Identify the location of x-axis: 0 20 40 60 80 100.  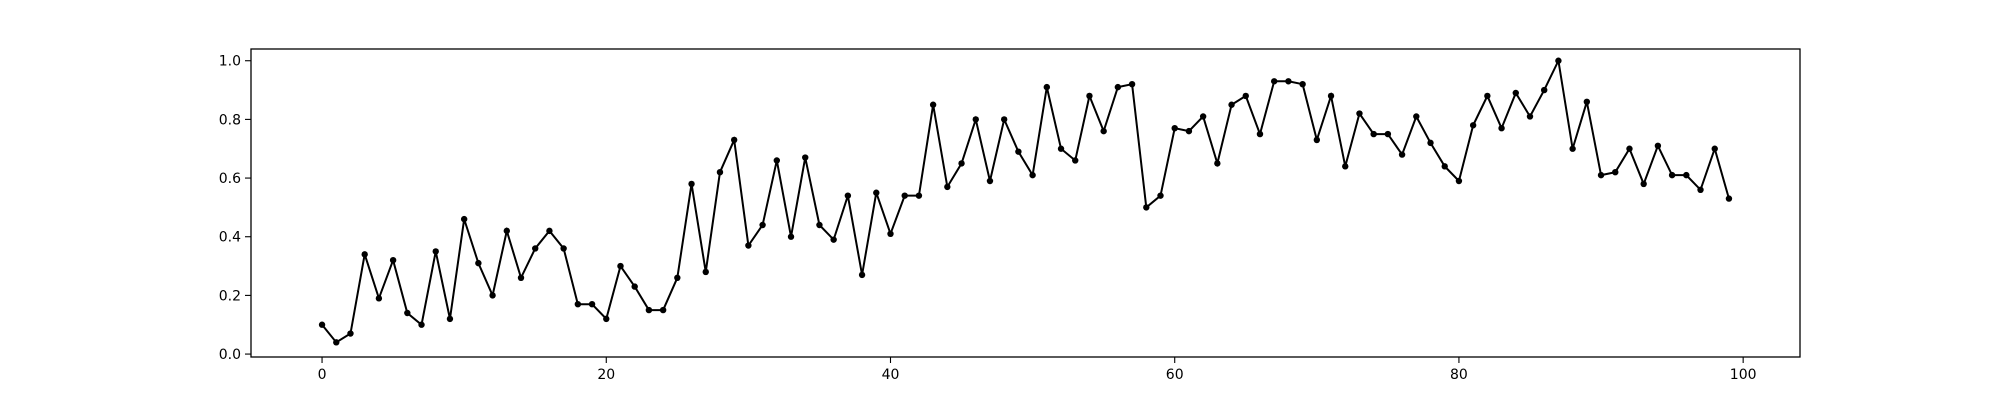
(1037, 370).